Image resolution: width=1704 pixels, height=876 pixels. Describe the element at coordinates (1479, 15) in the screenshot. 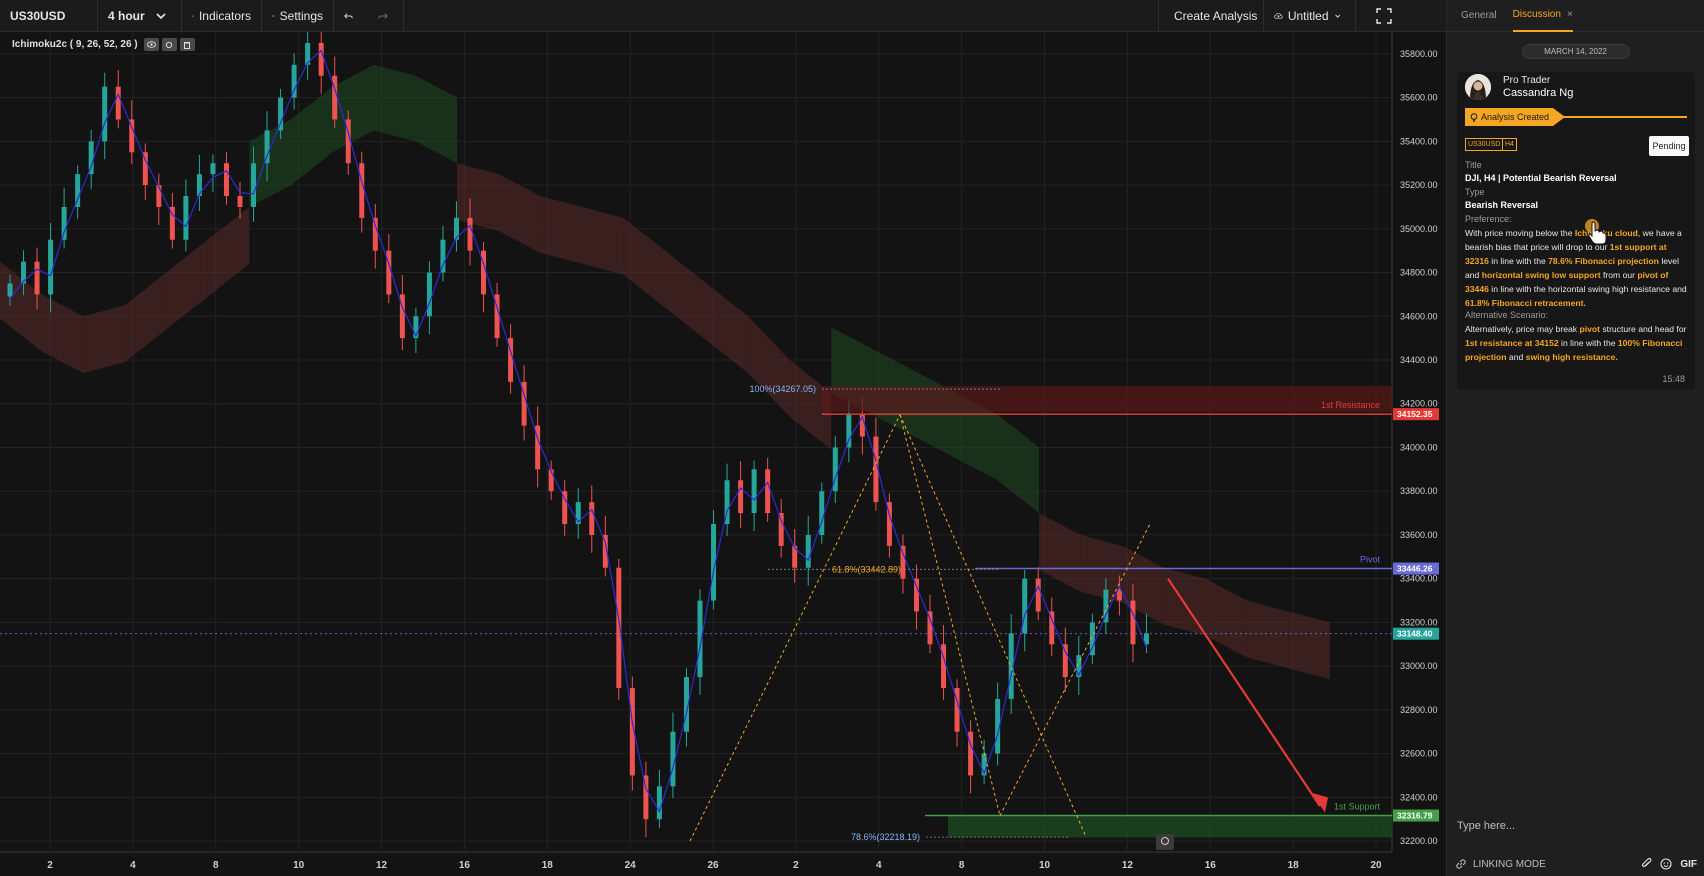

I see `tab-general: General` at that location.